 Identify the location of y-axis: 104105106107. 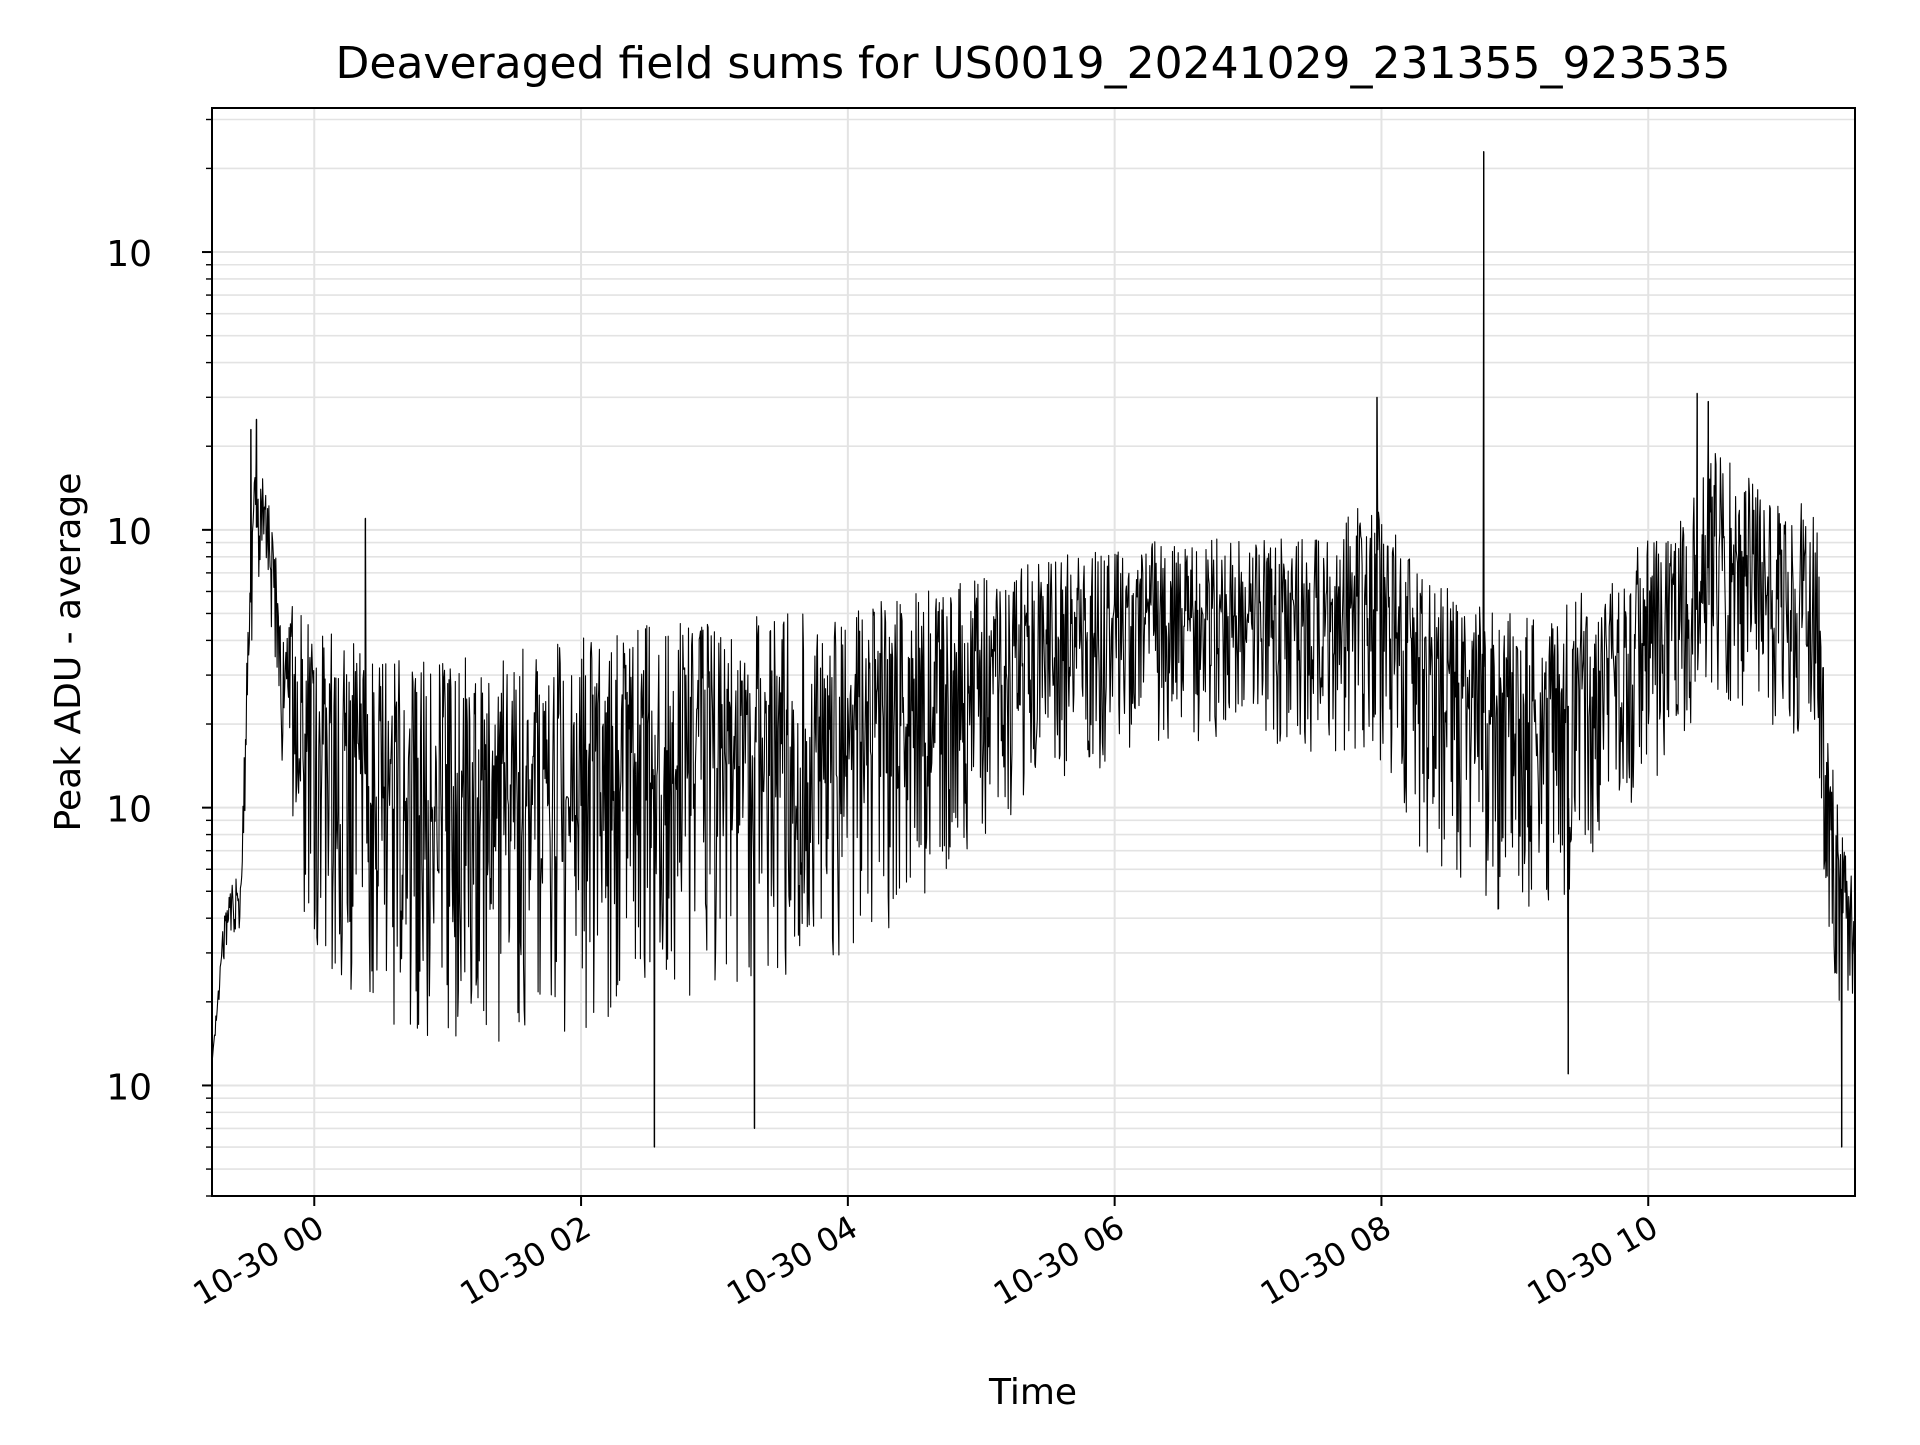
(159, 657).